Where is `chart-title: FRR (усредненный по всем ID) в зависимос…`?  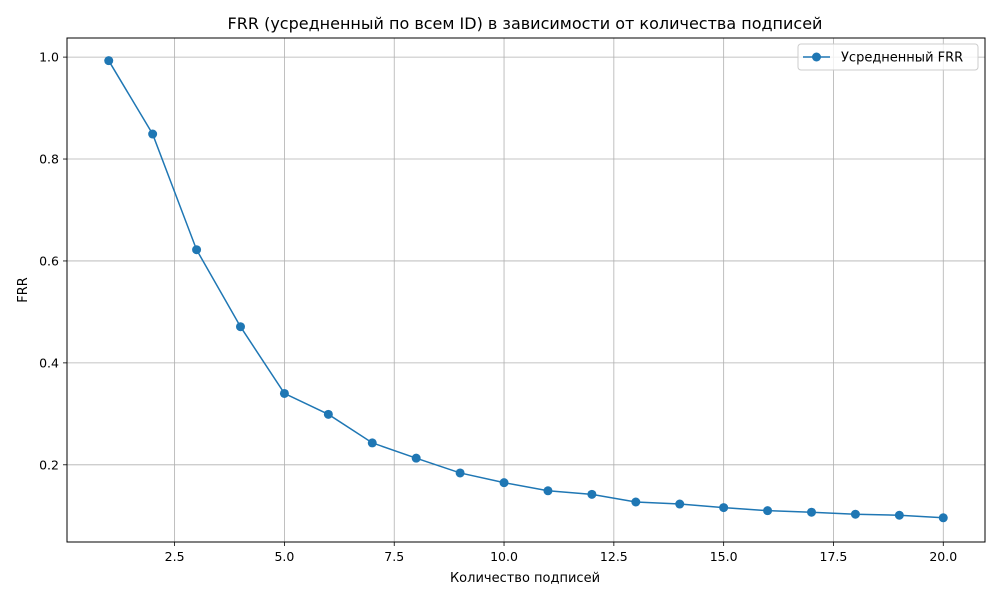 chart-title: FRR (усредненный по всем ID) в зависимос… is located at coordinates (525, 23).